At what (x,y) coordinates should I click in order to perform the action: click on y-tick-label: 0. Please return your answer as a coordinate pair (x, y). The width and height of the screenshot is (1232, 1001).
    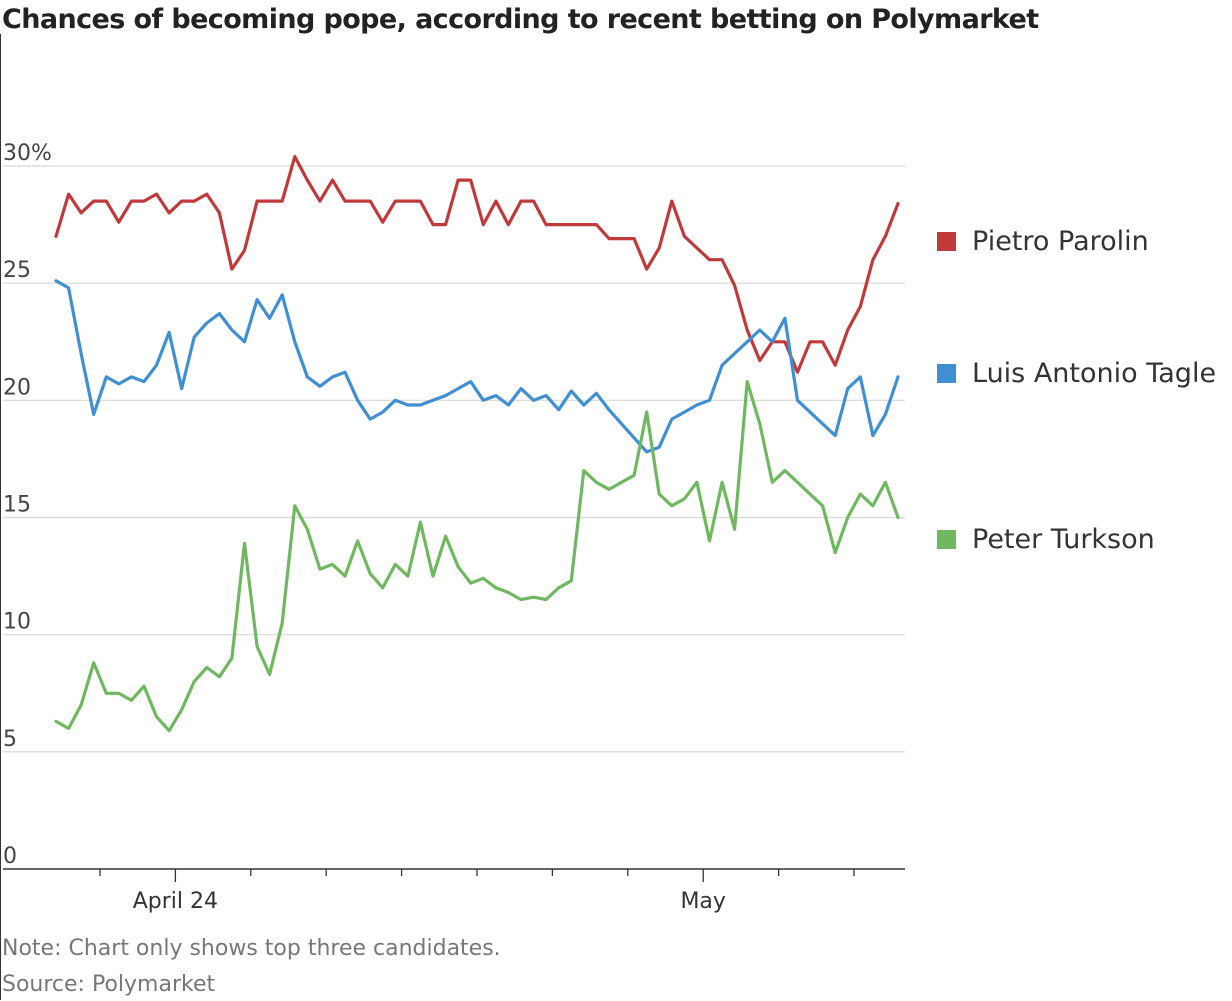
    Looking at the image, I should click on (10, 856).